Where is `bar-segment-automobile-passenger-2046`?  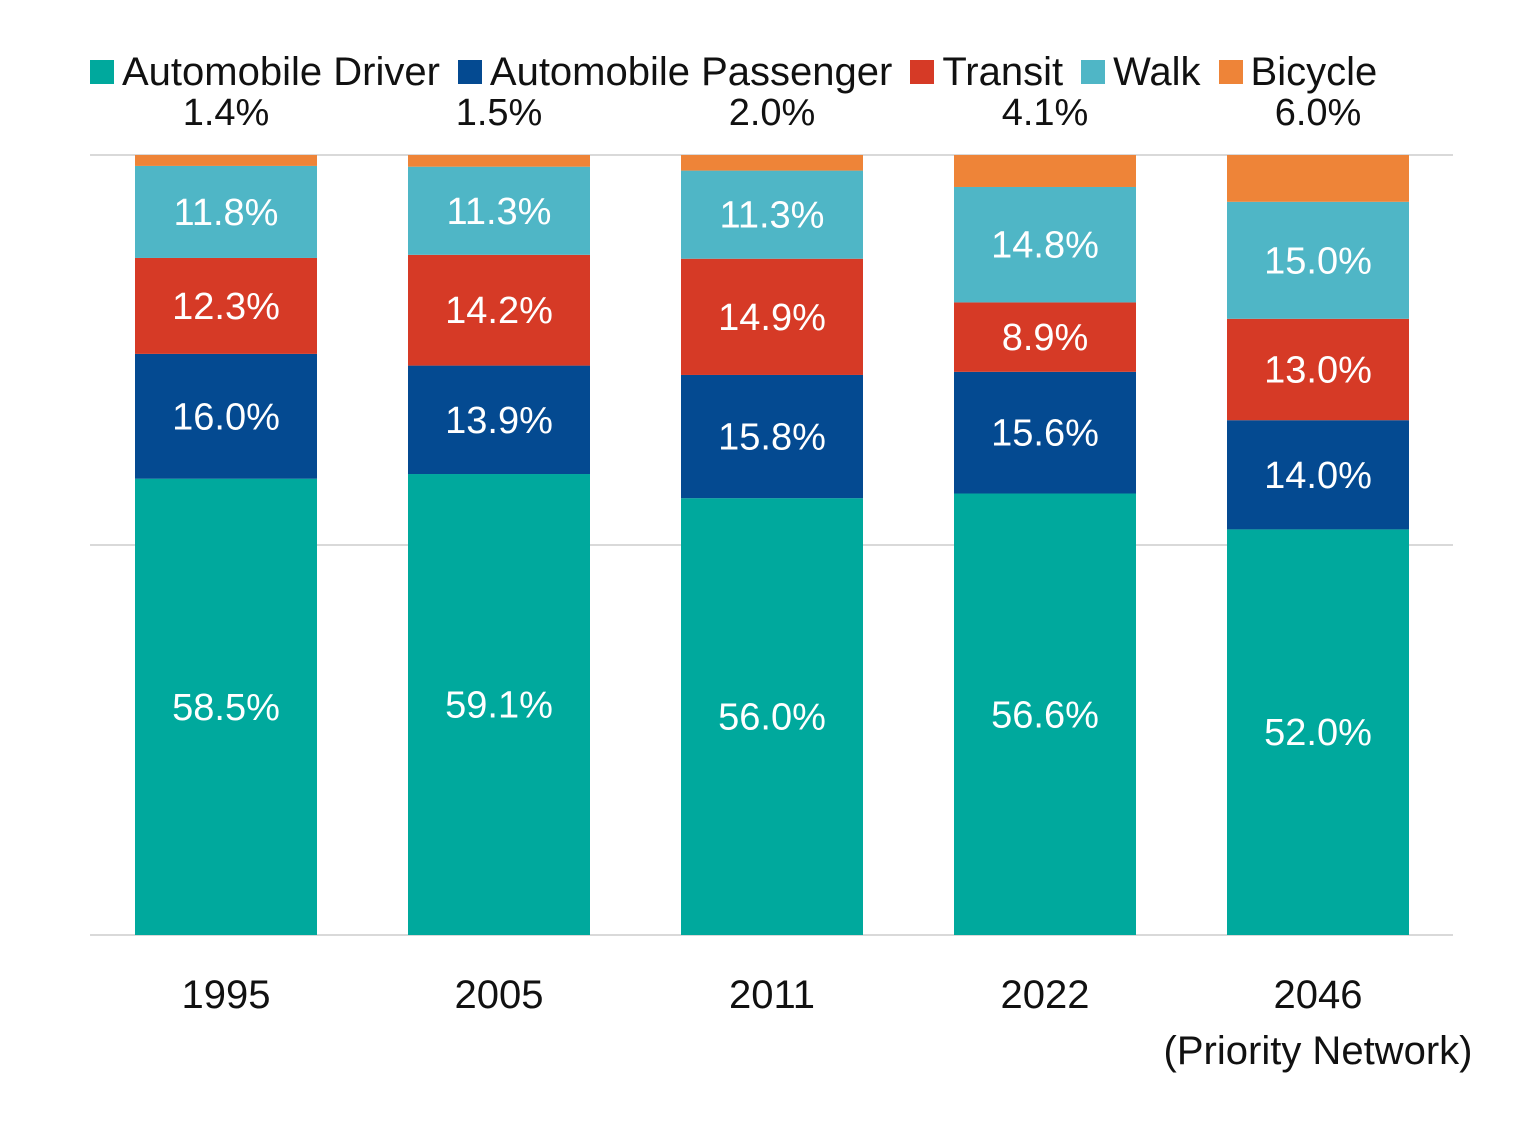 bar-segment-automobile-passenger-2046 is located at coordinates (1318, 475).